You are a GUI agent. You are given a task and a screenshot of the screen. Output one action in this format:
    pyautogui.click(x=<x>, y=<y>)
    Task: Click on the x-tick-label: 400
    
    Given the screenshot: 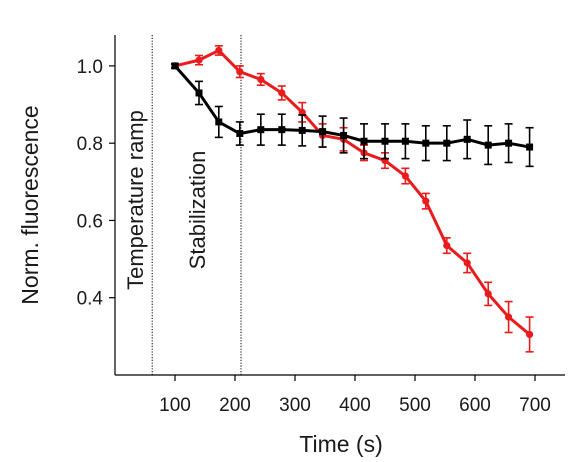 What is the action you would take?
    pyautogui.click(x=355, y=405)
    